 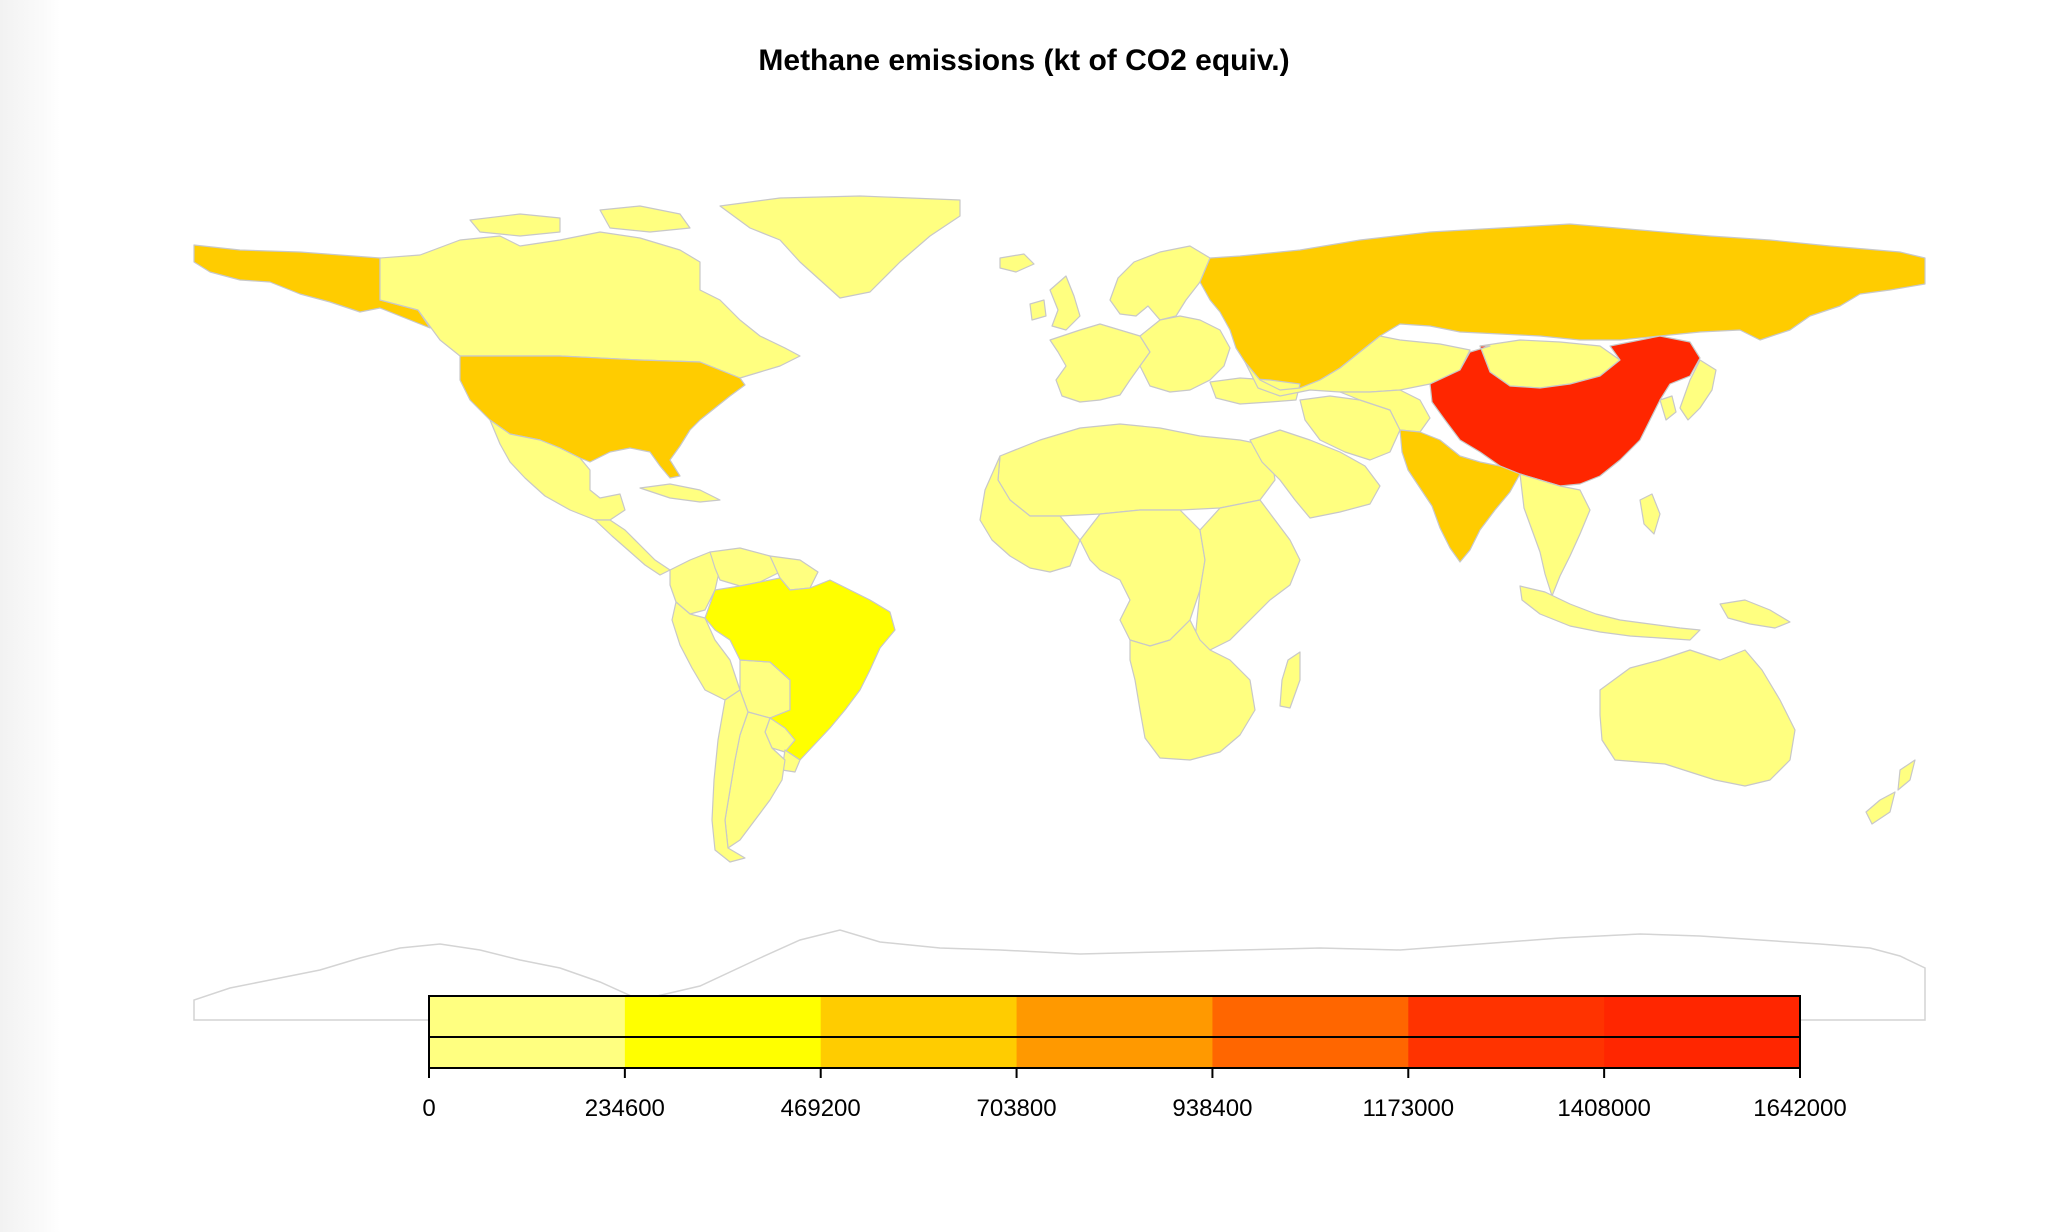 What do you see at coordinates (557, 470) in the screenshot?
I see `region-mexico` at bounding box center [557, 470].